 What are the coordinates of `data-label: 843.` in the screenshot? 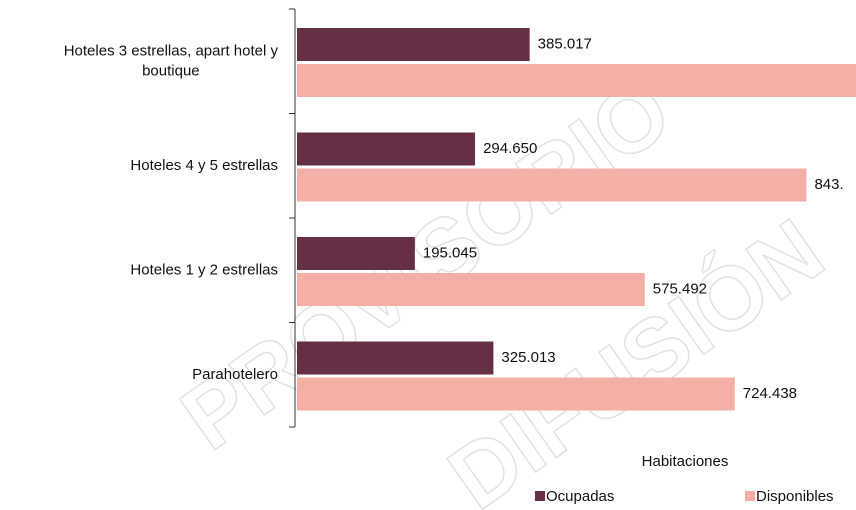 It's located at (828, 184).